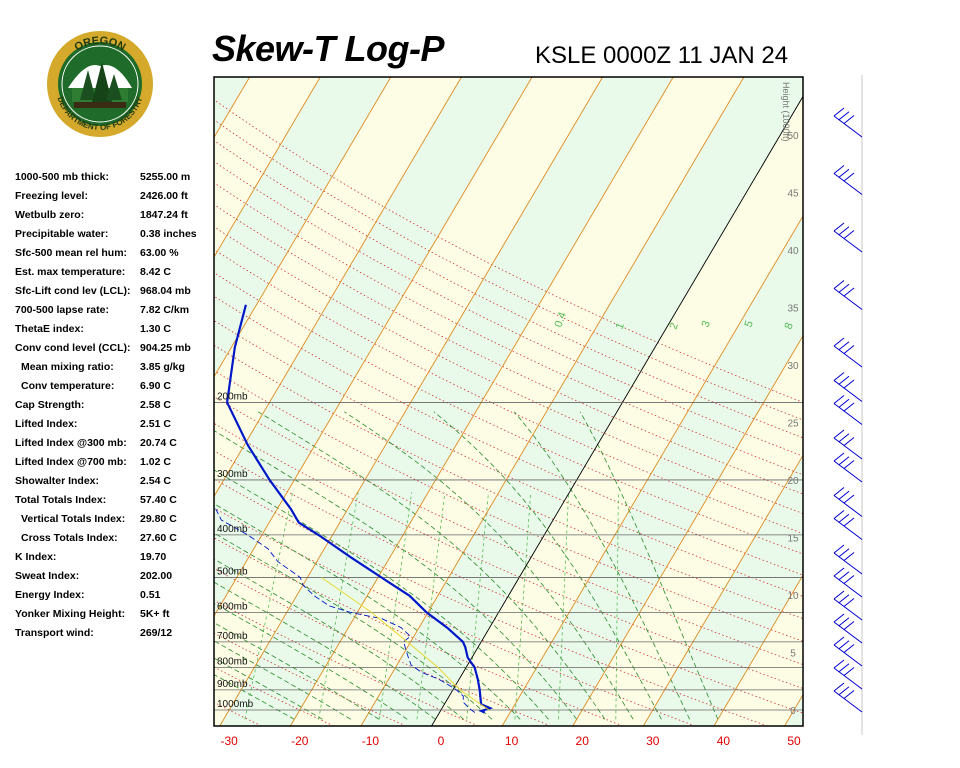  I want to click on height-tick-label: 40, so click(793, 251).